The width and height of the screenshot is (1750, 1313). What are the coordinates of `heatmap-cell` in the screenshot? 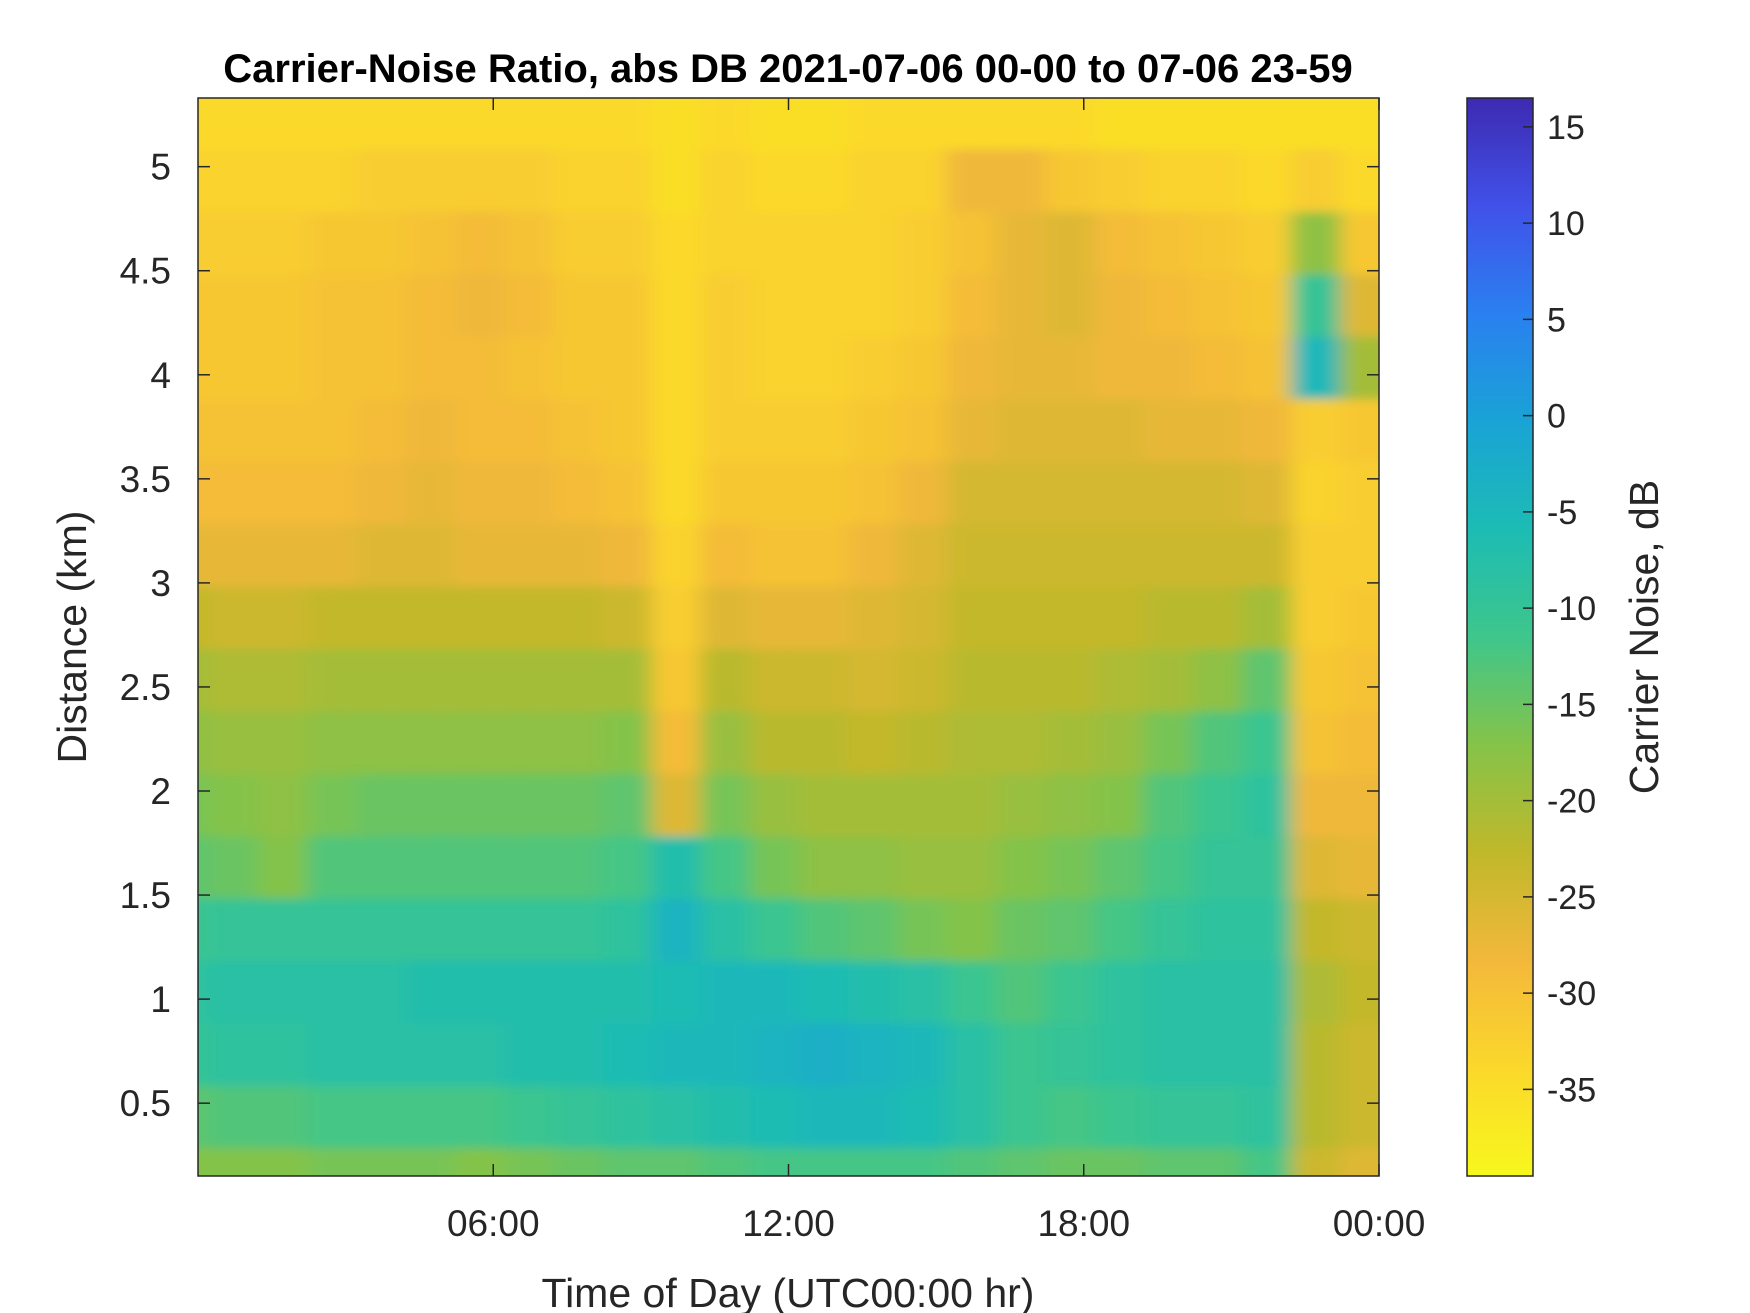 It's located at (1359, 124).